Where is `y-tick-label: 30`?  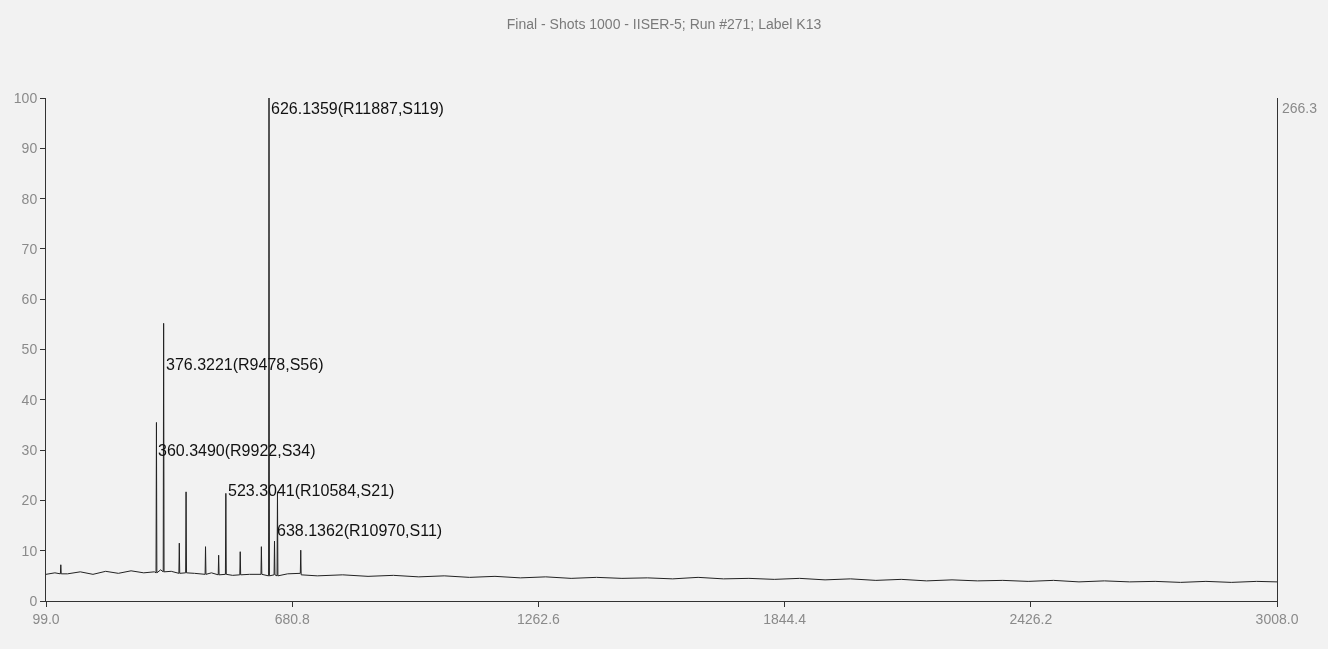 y-tick-label: 30 is located at coordinates (29, 450).